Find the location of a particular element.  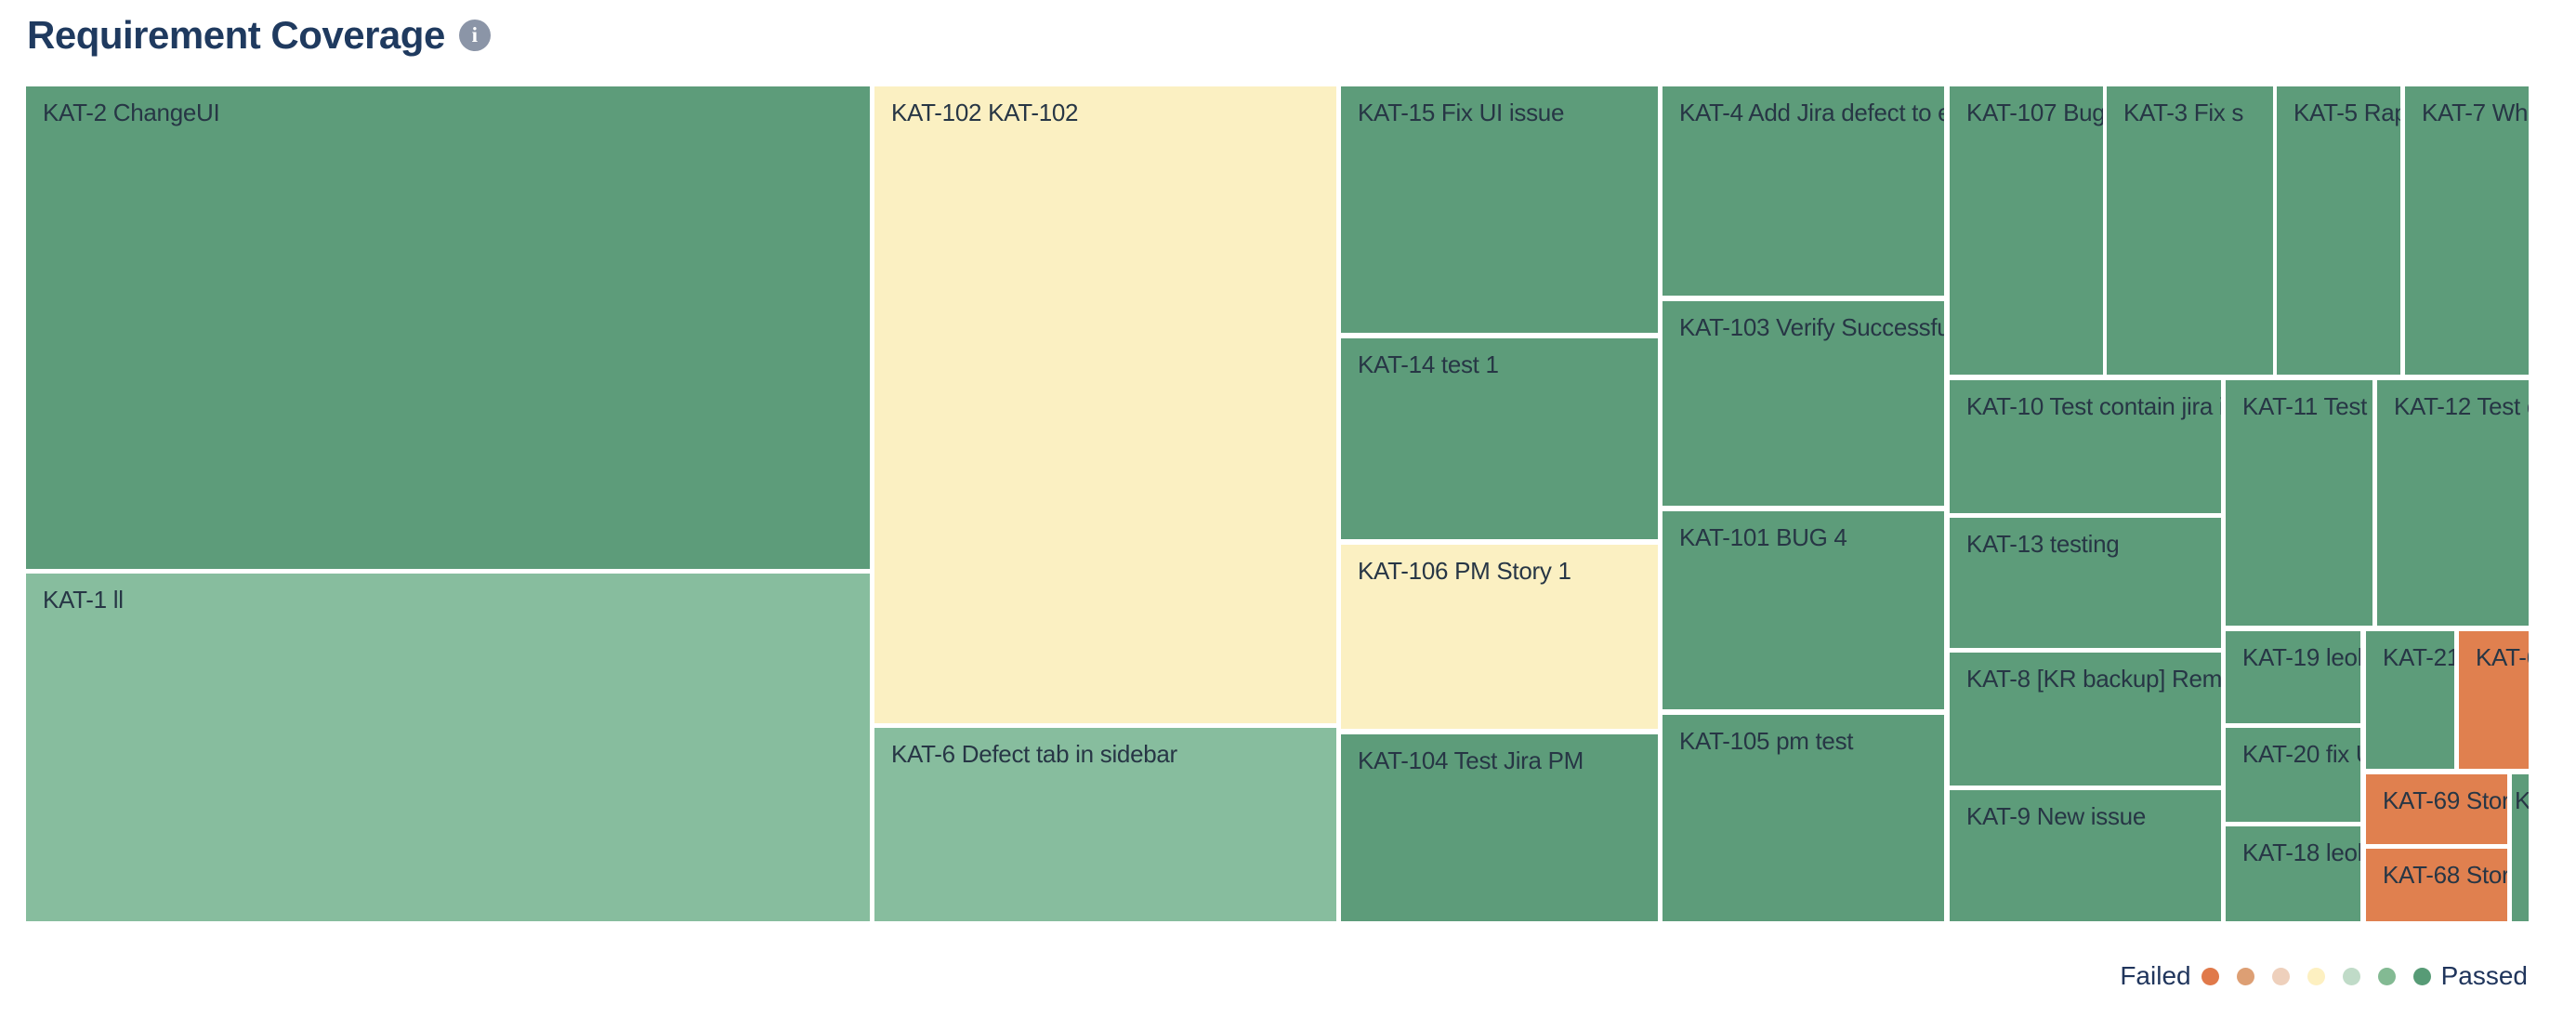

tile-label: KAT-12 Test c is located at coordinates (2461, 406).